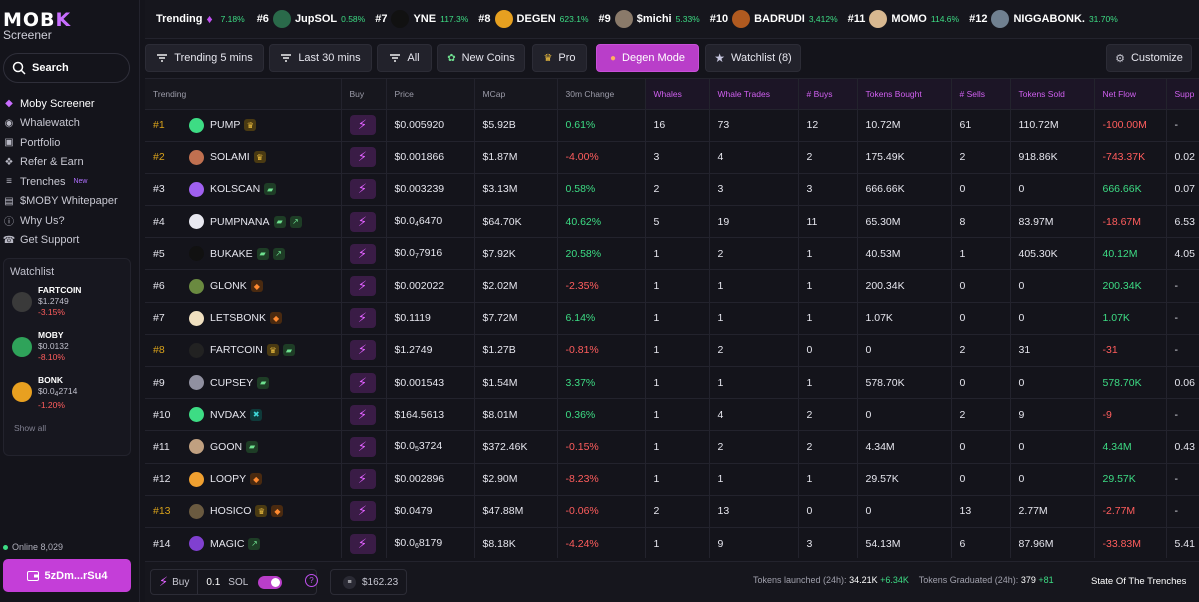 This screenshot has width=1199, height=602. What do you see at coordinates (311, 19) in the screenshot?
I see `ticker-item: #6 JupSOL 0.58%` at bounding box center [311, 19].